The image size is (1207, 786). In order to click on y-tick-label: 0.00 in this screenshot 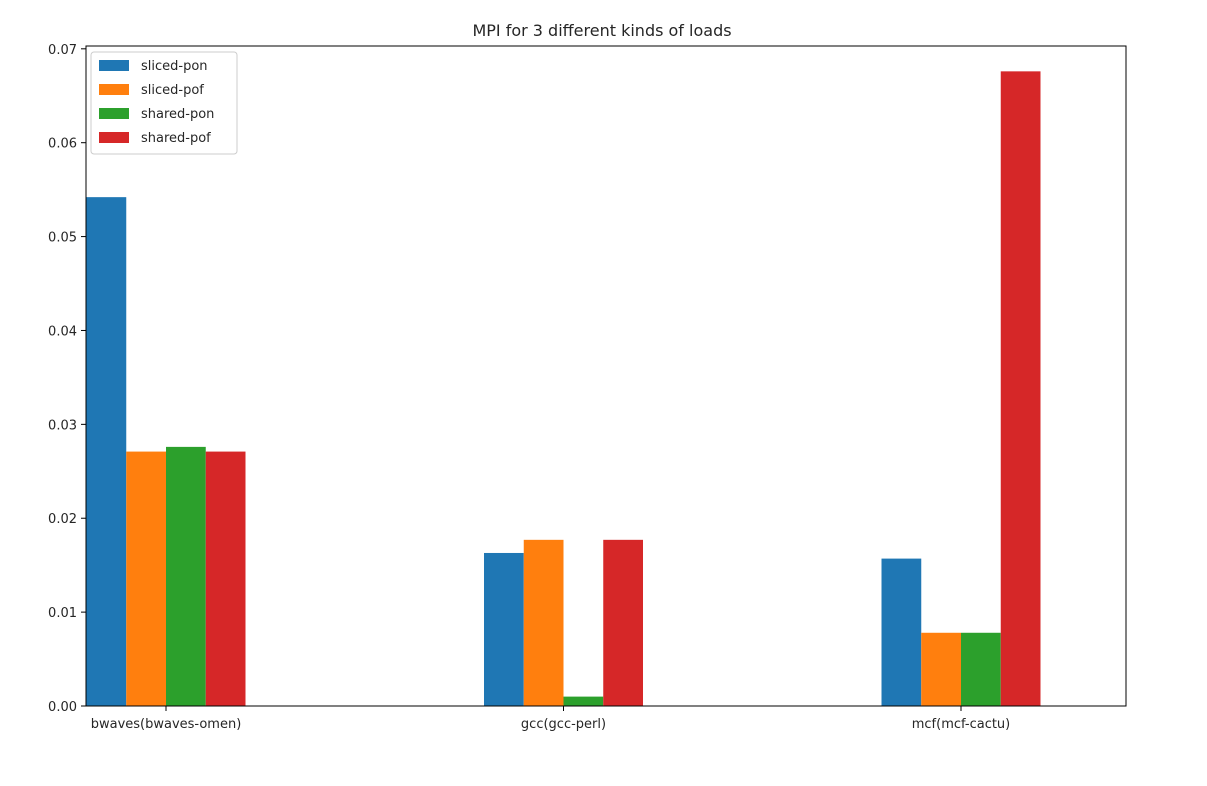, I will do `click(62, 707)`.